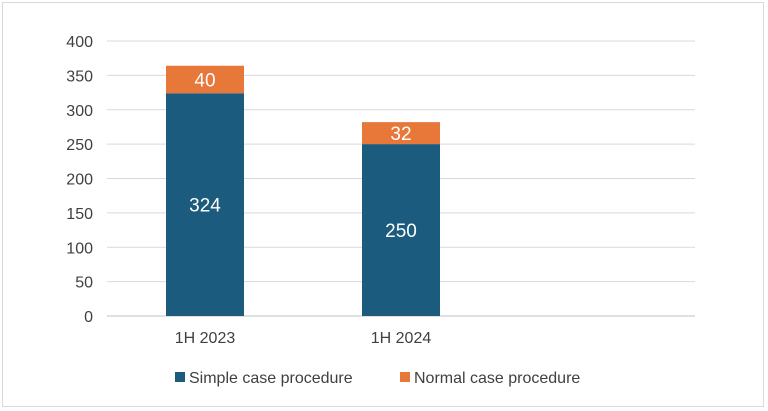 The height and width of the screenshot is (411, 768). What do you see at coordinates (79, 248) in the screenshot?
I see `y-tick-label: 100` at bounding box center [79, 248].